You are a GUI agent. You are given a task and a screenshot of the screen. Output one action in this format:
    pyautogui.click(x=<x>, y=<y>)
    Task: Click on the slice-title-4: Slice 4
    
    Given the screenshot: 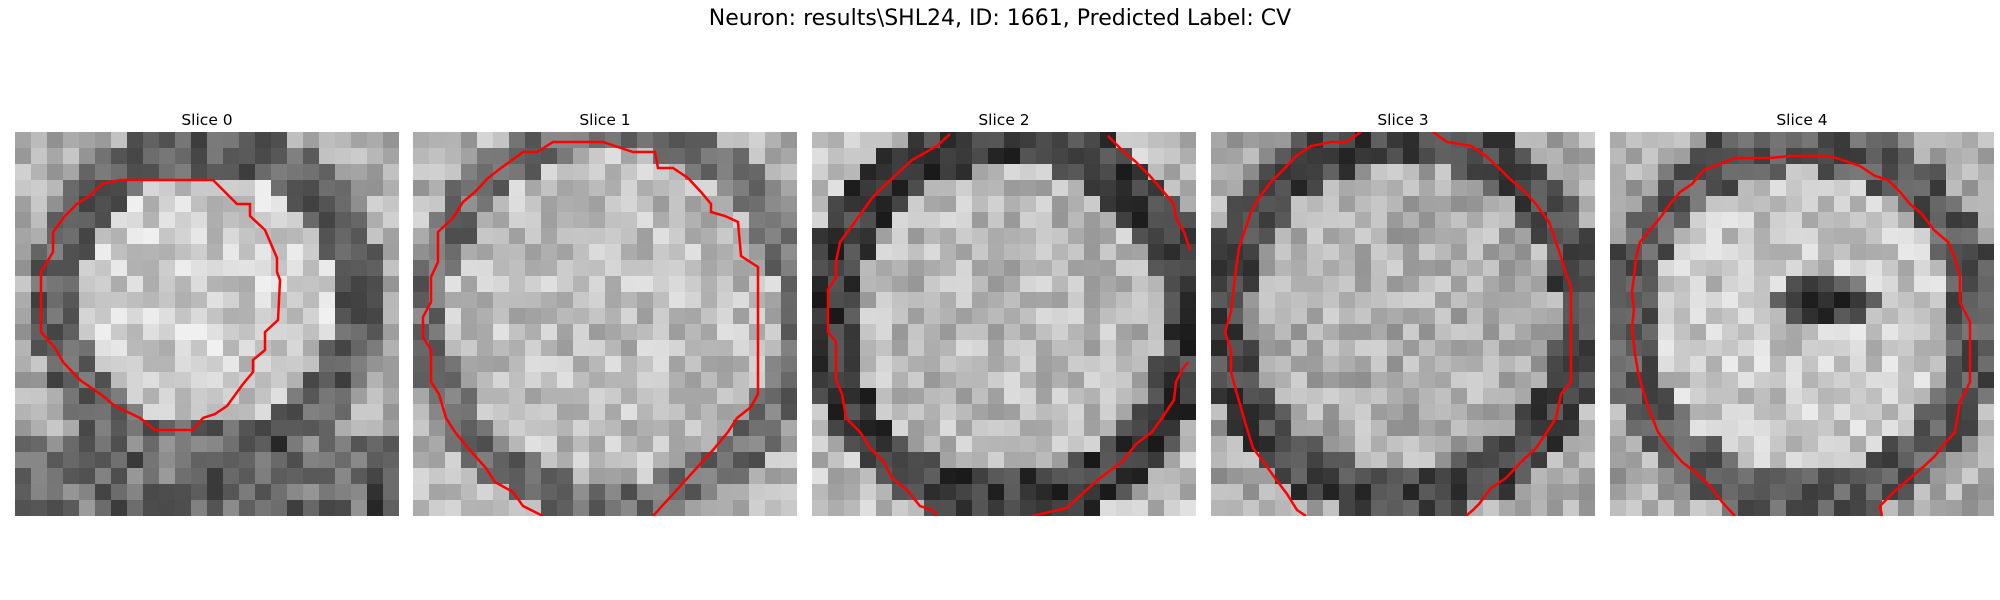 What is the action you would take?
    pyautogui.click(x=1802, y=120)
    